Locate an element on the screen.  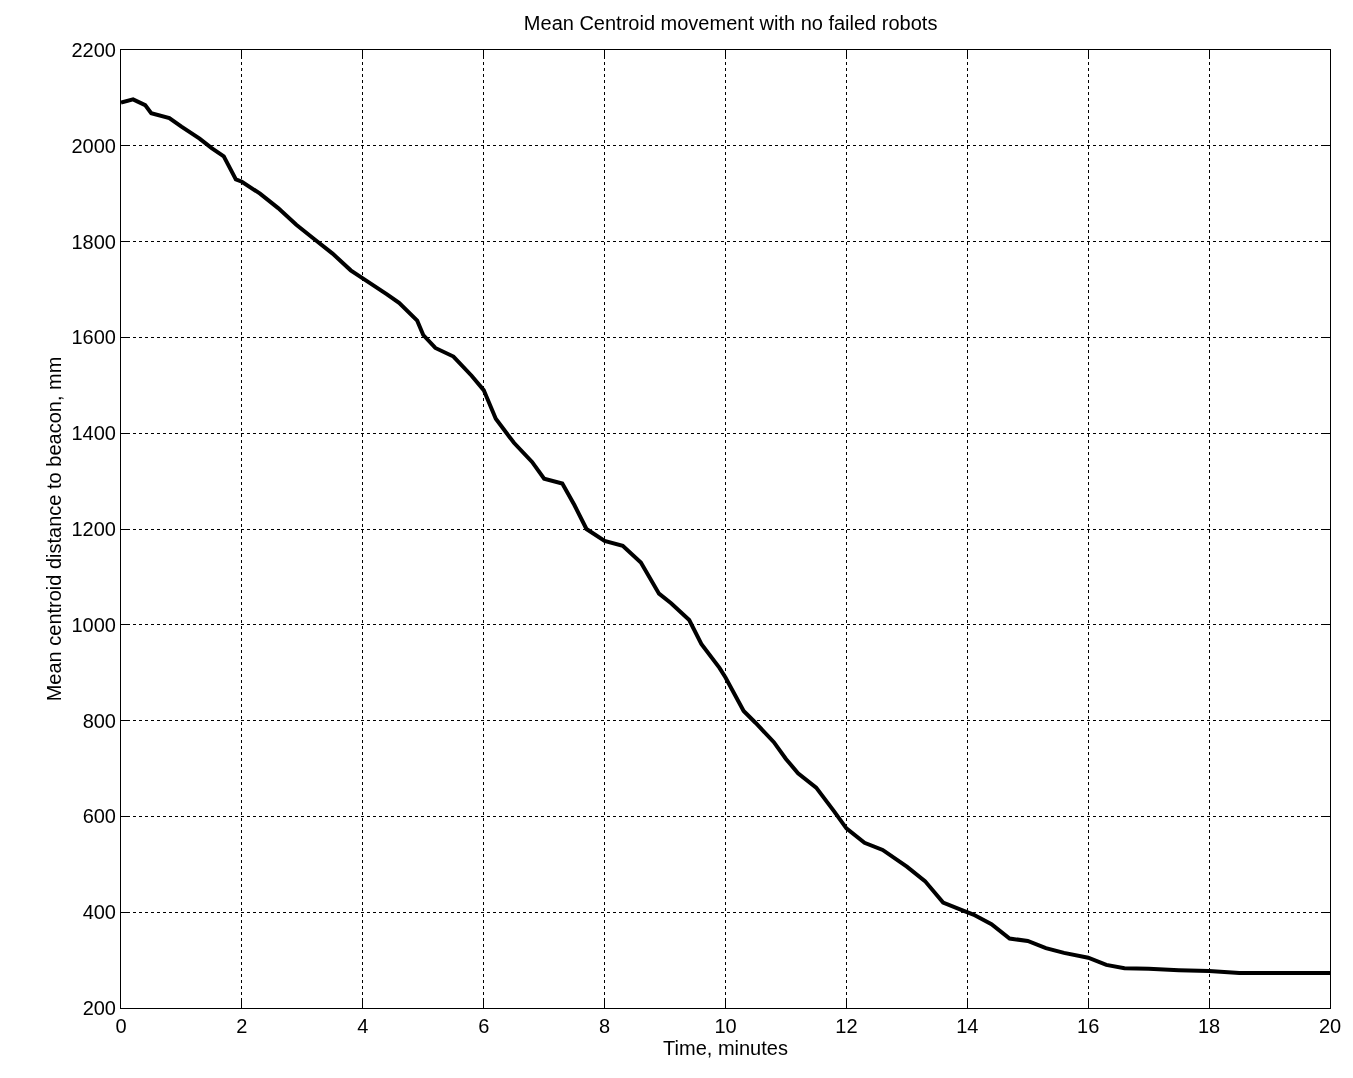
y-tick-label: 2000 is located at coordinates (93, 145).